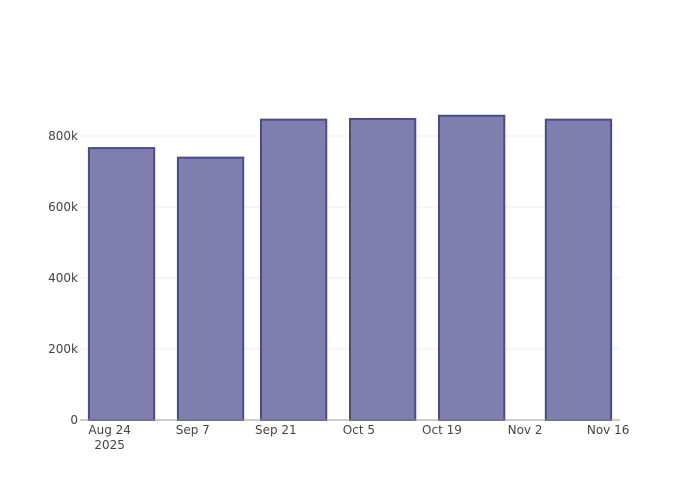 This screenshot has height=504, width=700. What do you see at coordinates (608, 430) in the screenshot?
I see `x-tick-label: Nov 16` at bounding box center [608, 430].